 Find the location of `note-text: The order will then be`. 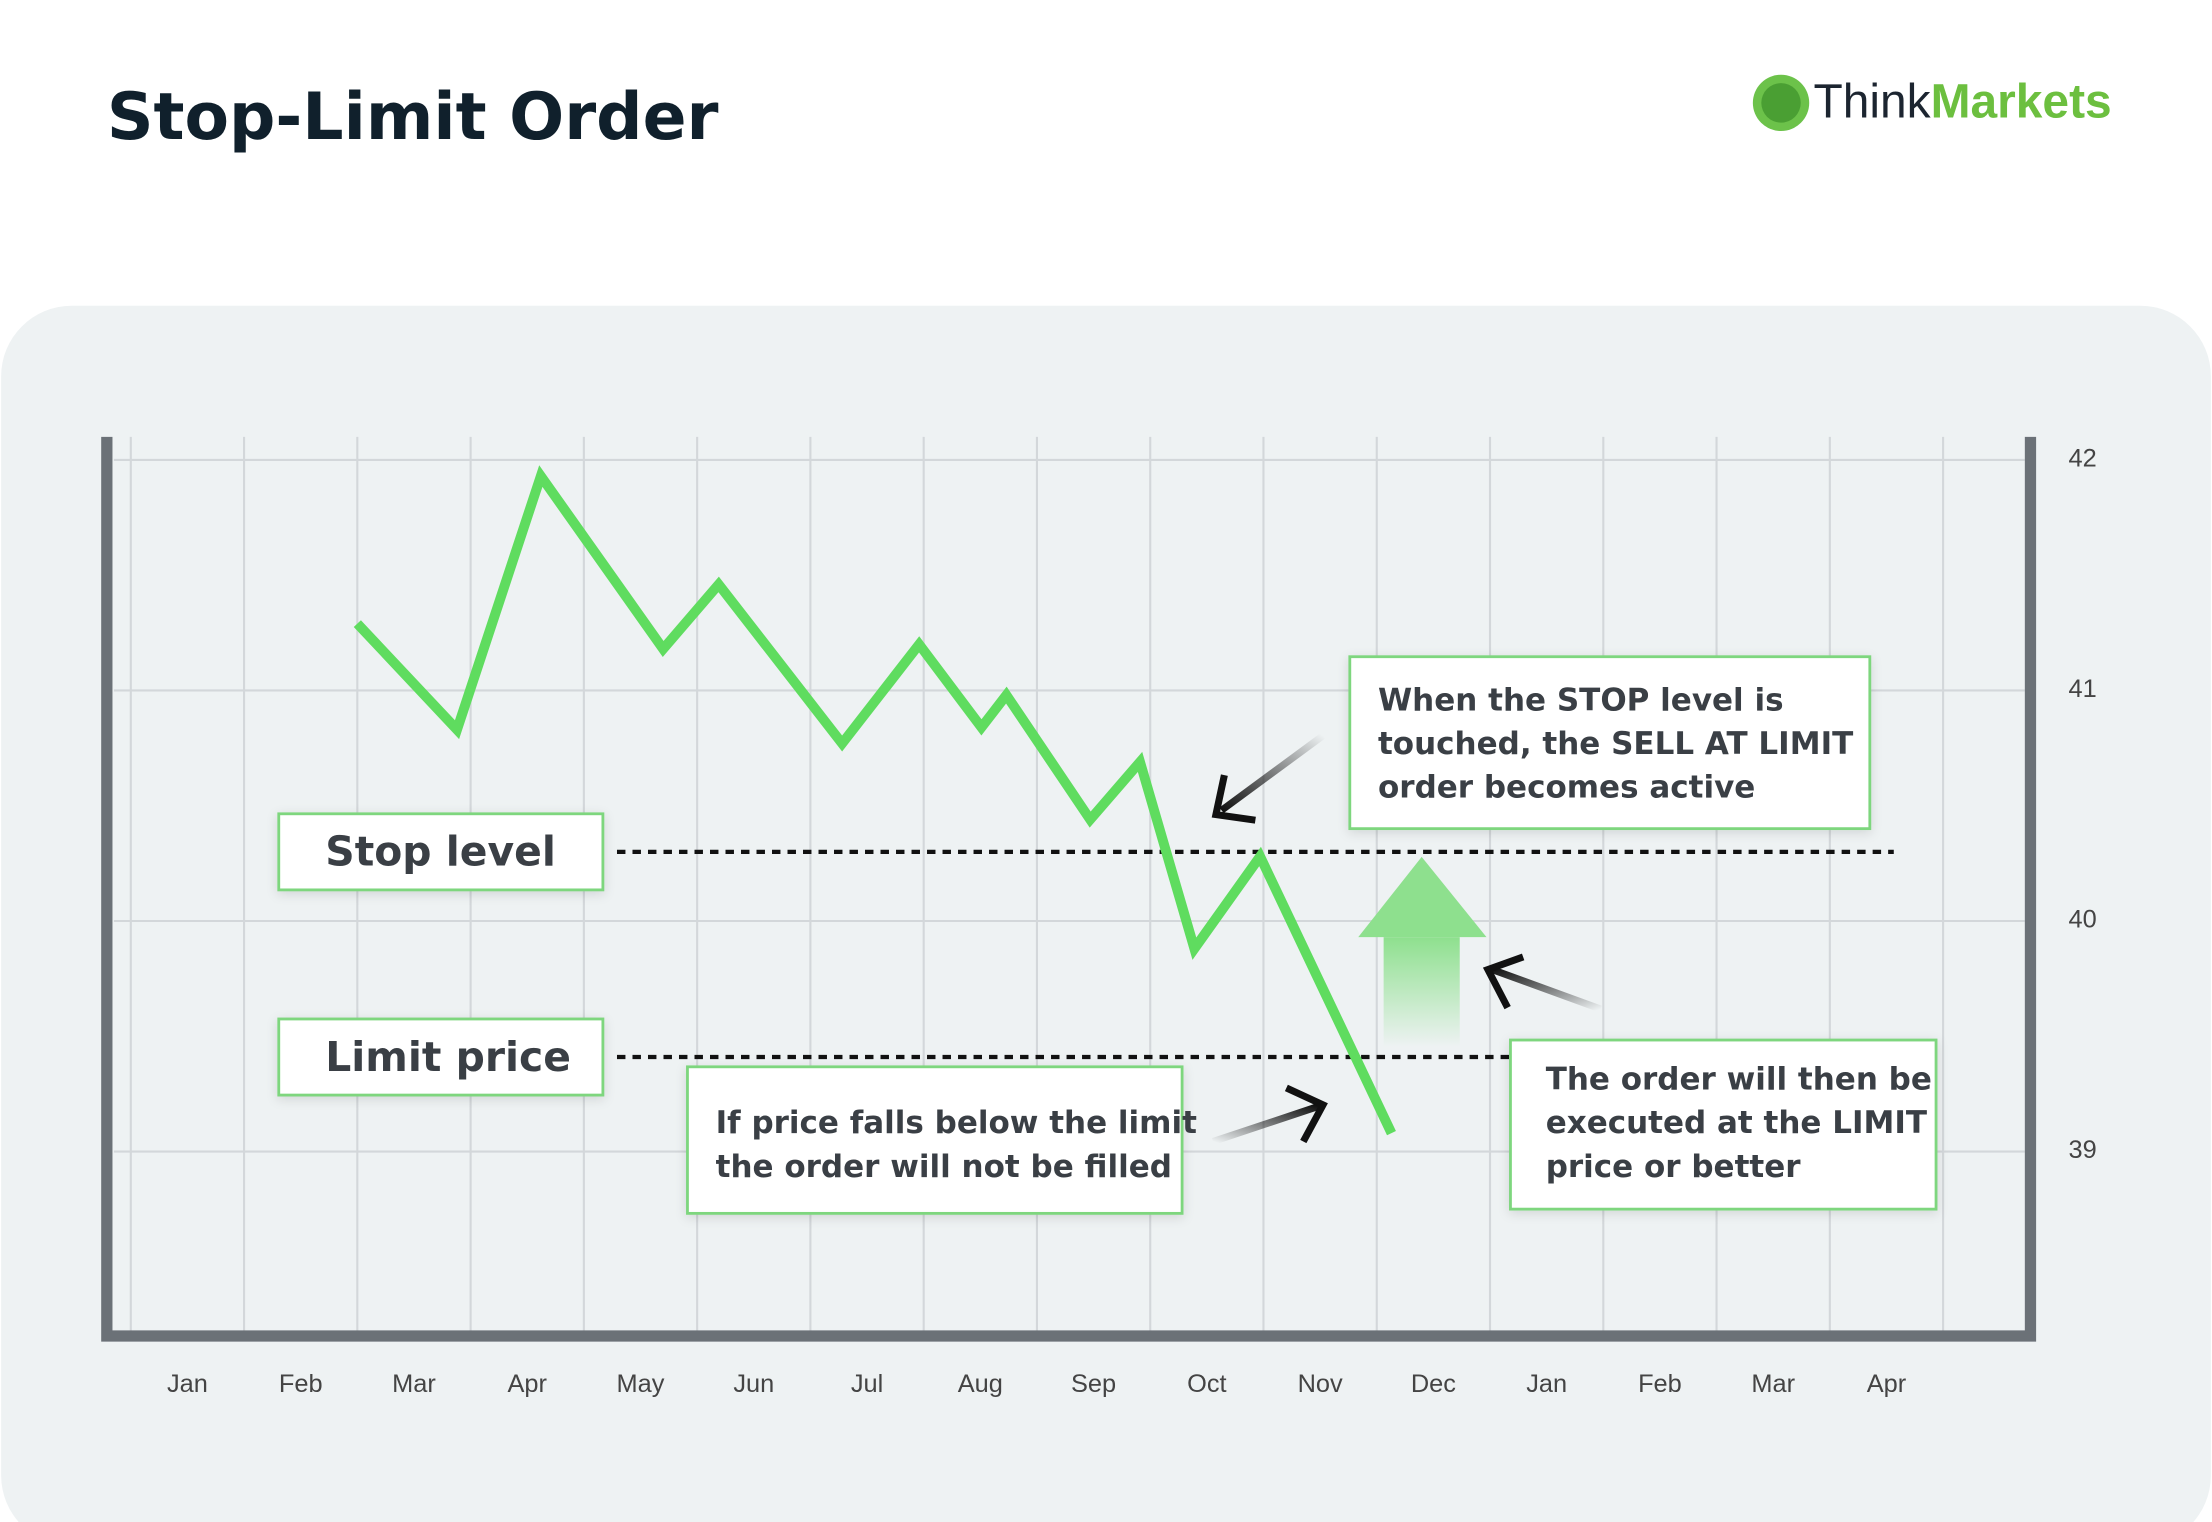

note-text: The order will then be is located at coordinates (1739, 1079).